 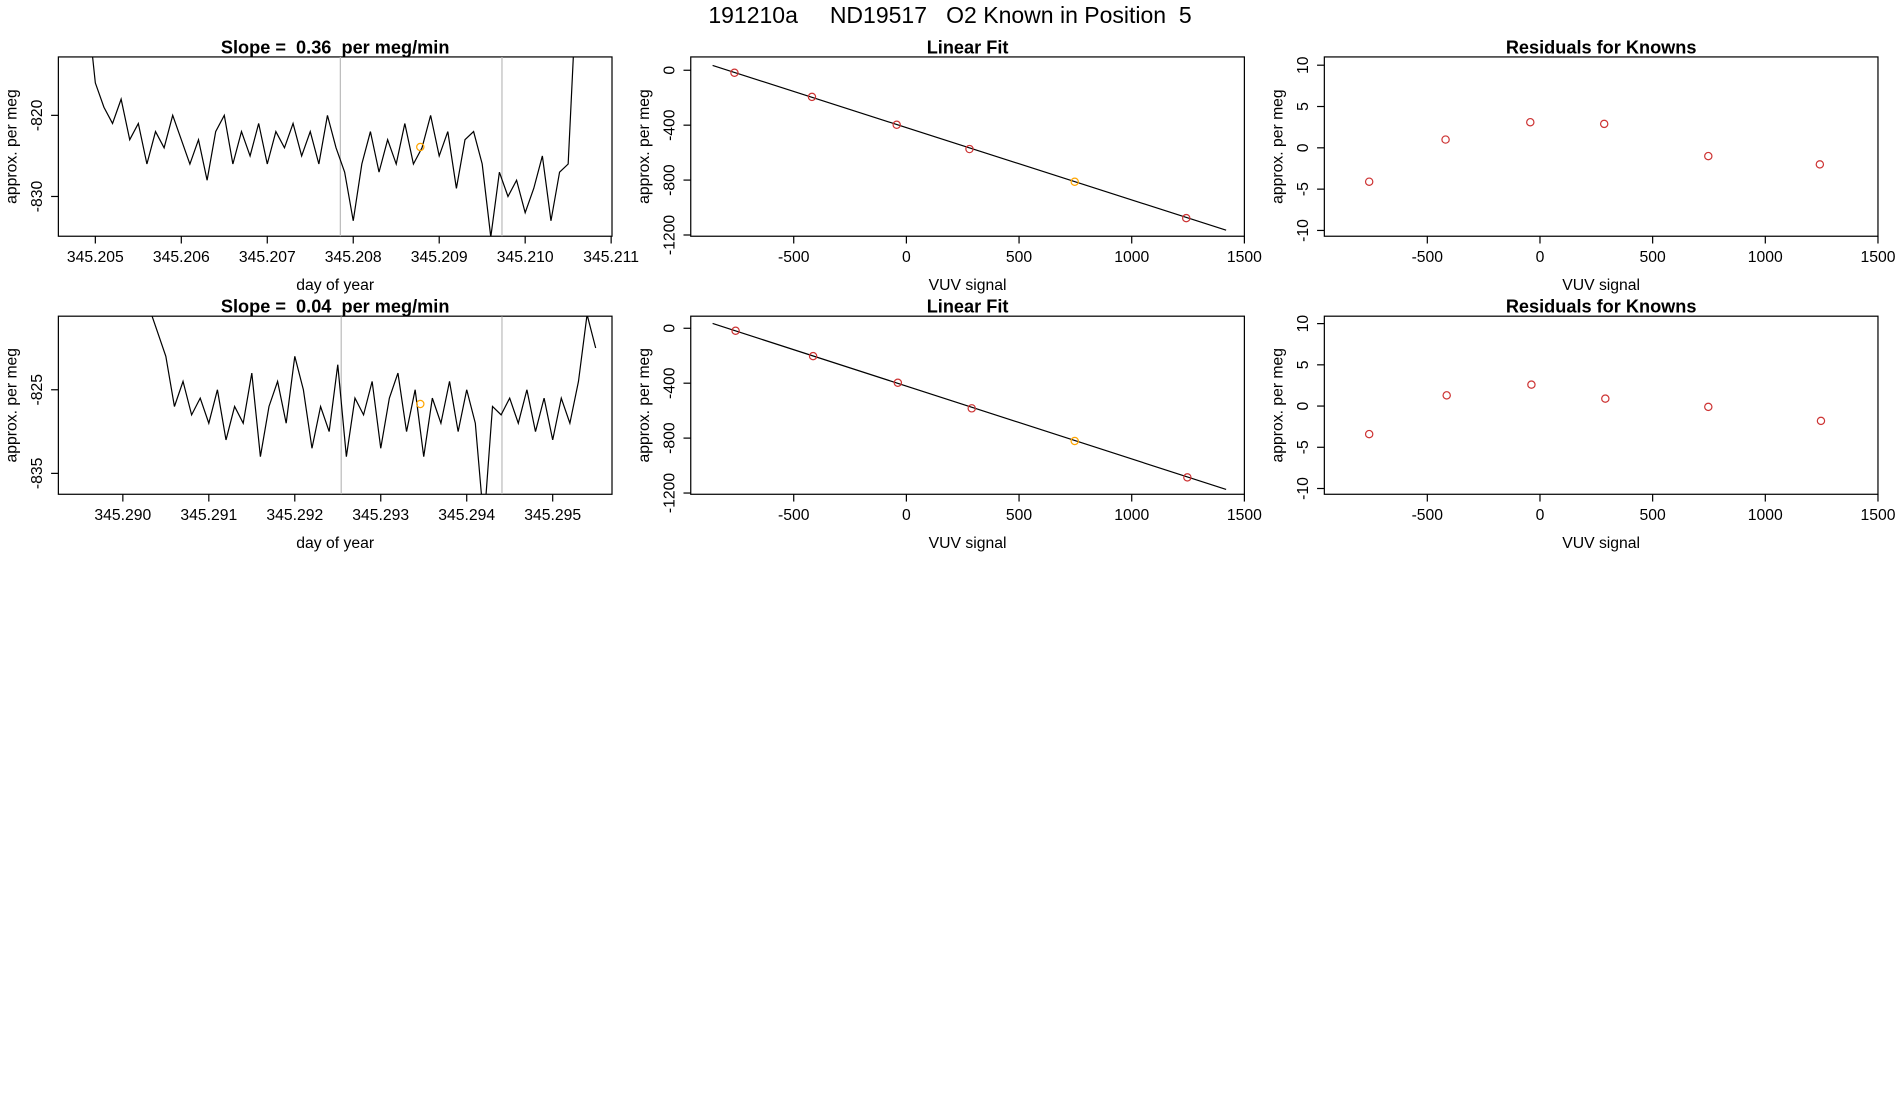 What do you see at coordinates (267, 257) in the screenshot?
I see `x-tick-label: 345.207` at bounding box center [267, 257].